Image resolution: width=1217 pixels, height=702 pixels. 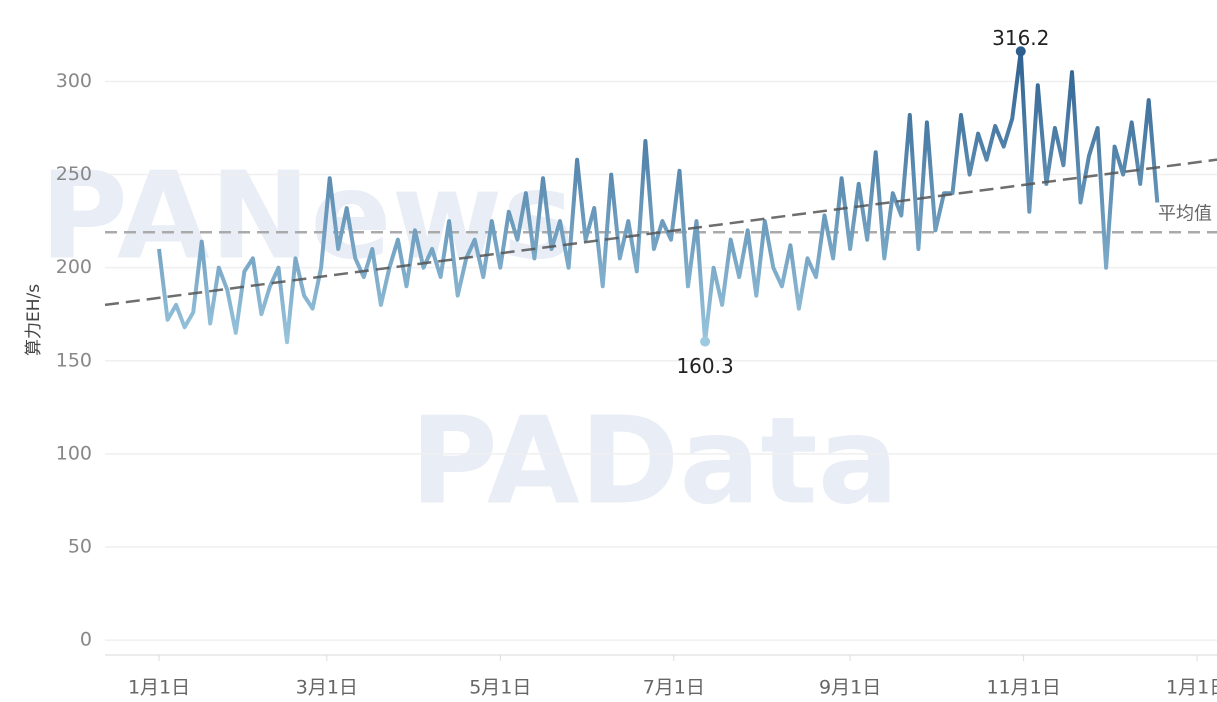 What do you see at coordinates (307, 217) in the screenshot?
I see `watermark: PANews` at bounding box center [307, 217].